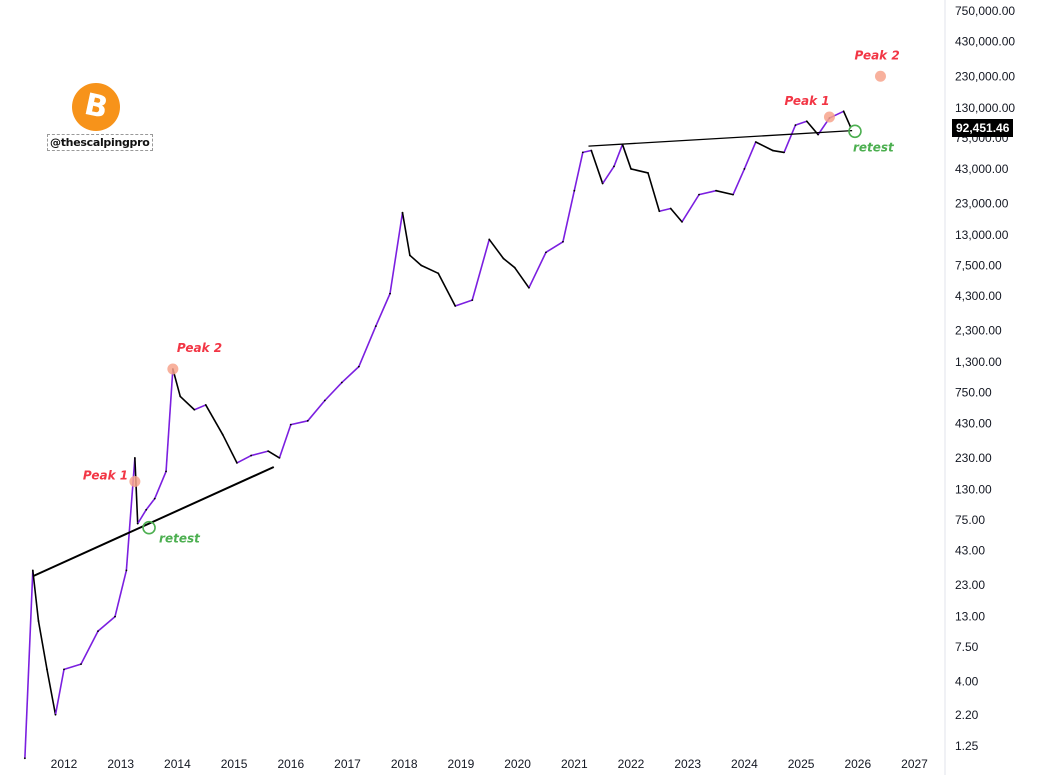 This screenshot has height=775, width=1037. I want to click on y-tick-label: 7.50, so click(967, 647).